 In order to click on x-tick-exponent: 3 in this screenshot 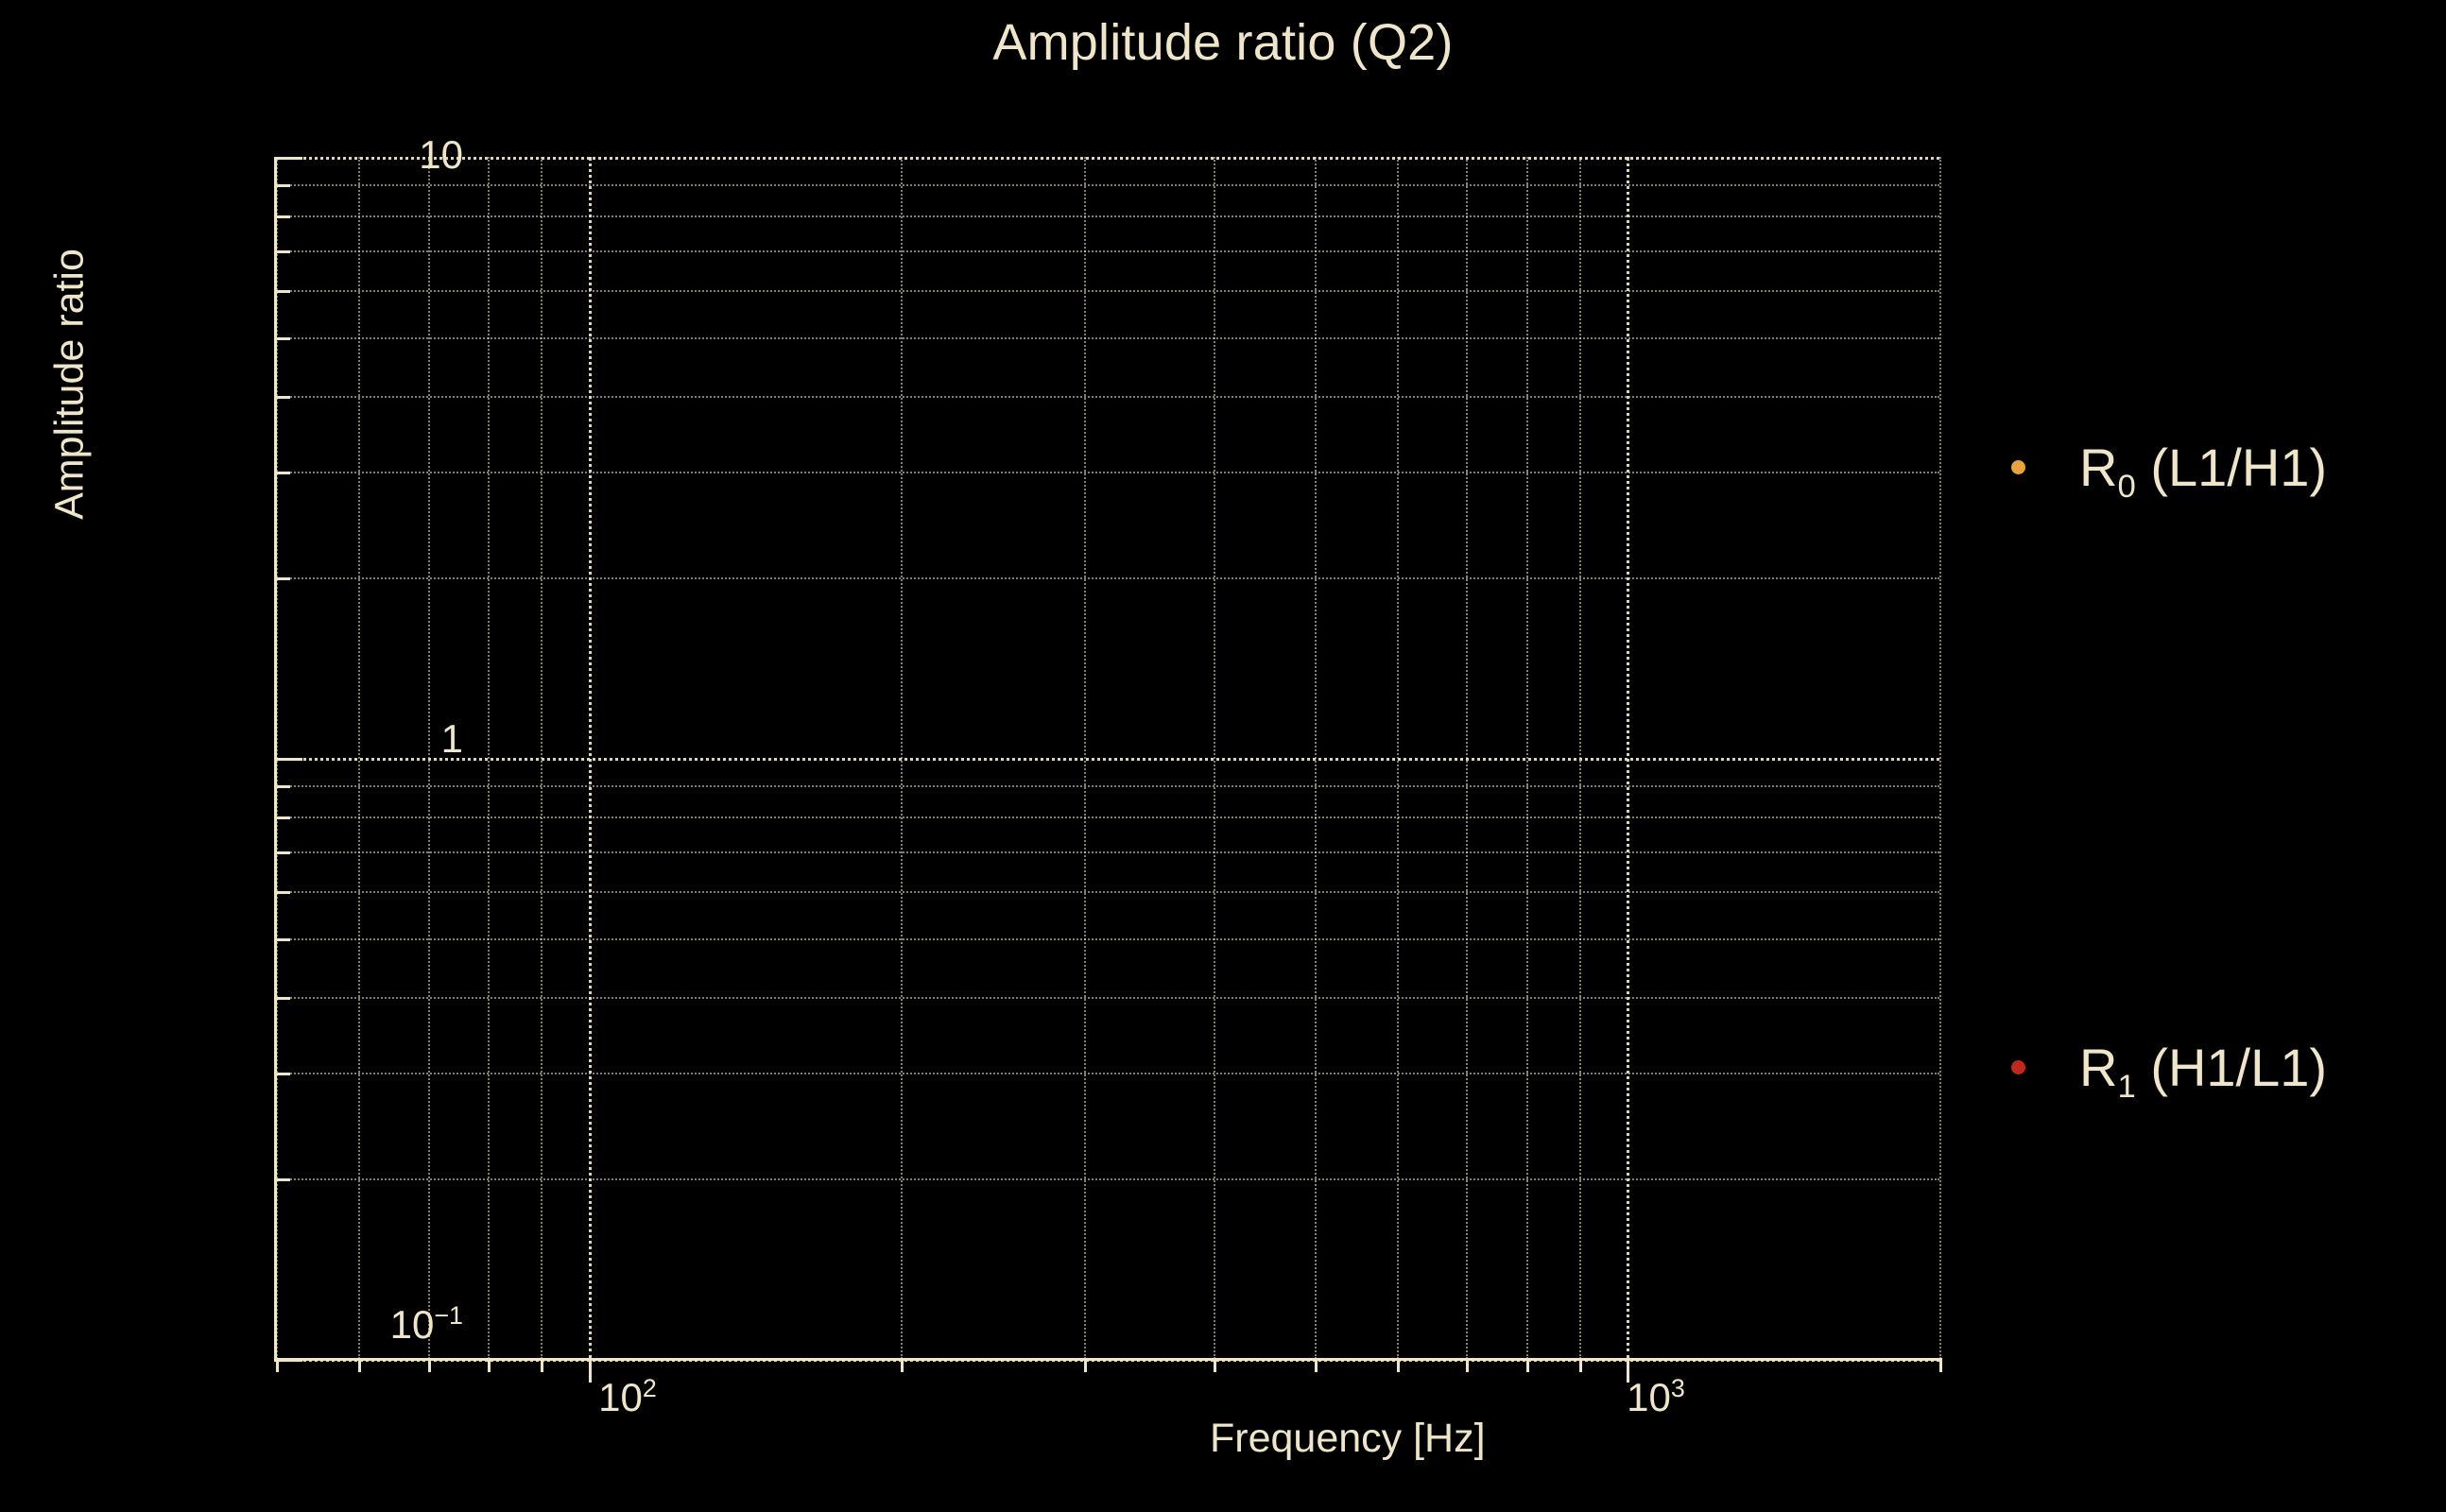, I will do `click(1677, 1388)`.